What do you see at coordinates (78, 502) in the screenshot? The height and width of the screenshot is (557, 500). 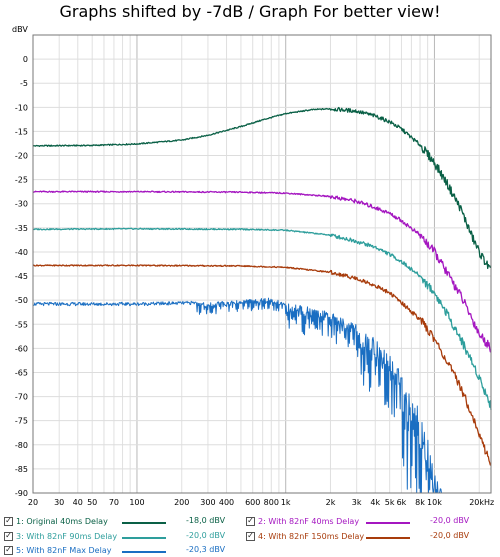 I see `x-tick-label: 40` at bounding box center [78, 502].